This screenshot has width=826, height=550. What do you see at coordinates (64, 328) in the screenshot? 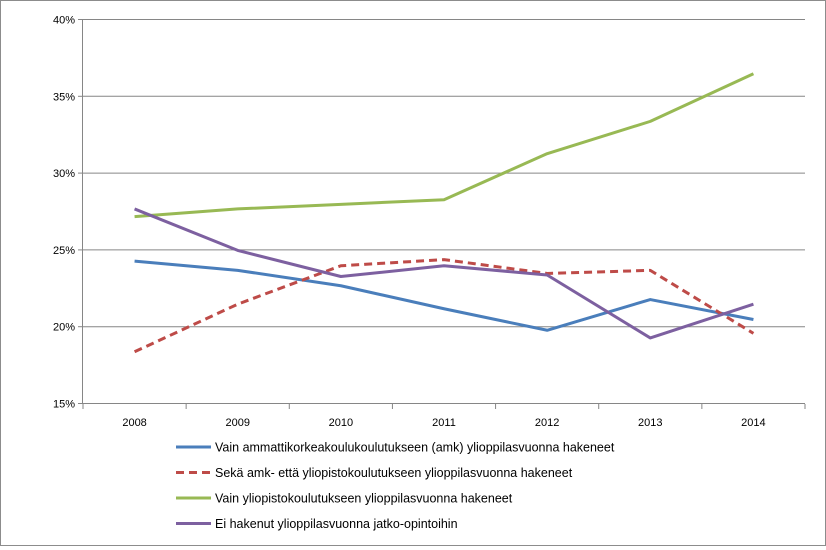
I see `y-tick-label: 20%` at bounding box center [64, 328].